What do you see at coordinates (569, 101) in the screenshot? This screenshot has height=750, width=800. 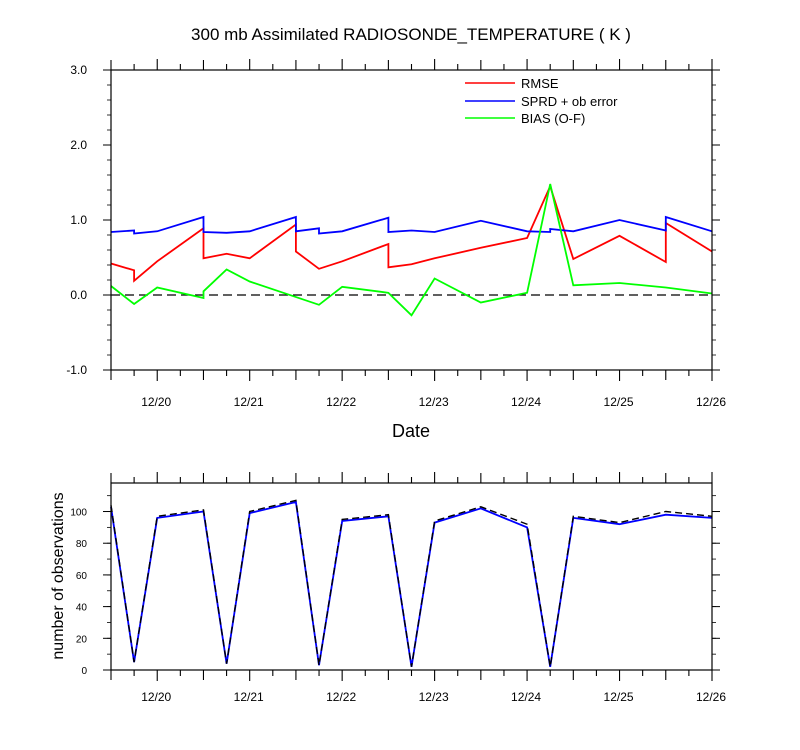 I see `legend-sprd-label: SPRD + ob error` at bounding box center [569, 101].